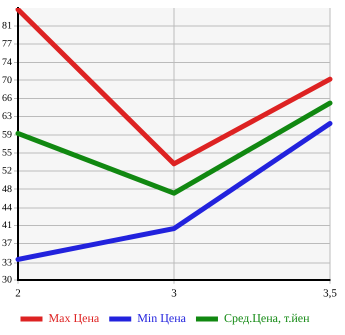 The height and width of the screenshot is (335, 345). What do you see at coordinates (7, 26) in the screenshot?
I see `y-tick-label: 81` at bounding box center [7, 26].